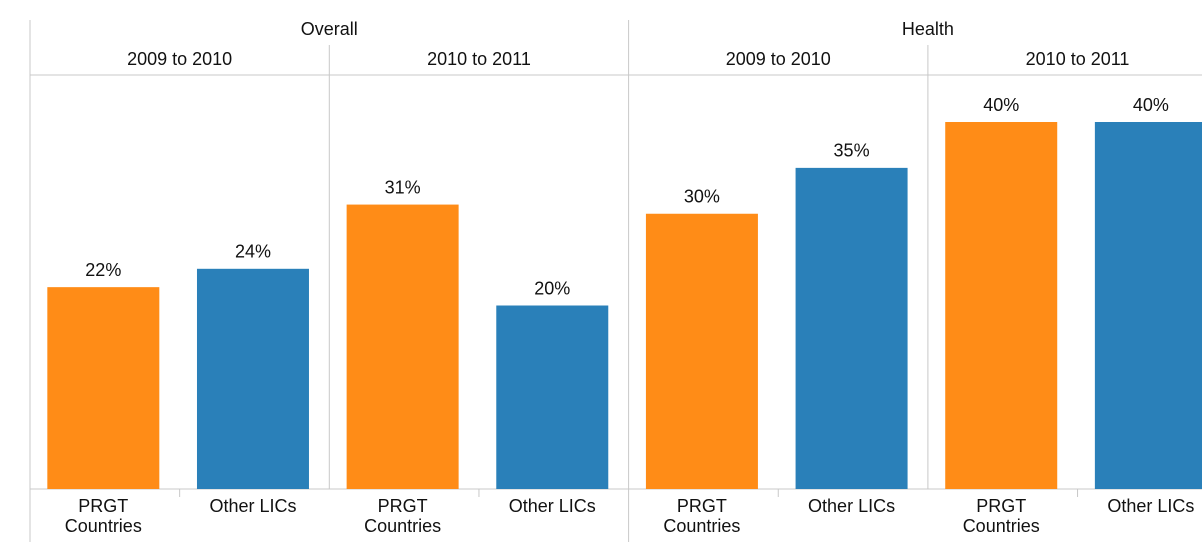 The height and width of the screenshot is (542, 1202). I want to click on value-label: 24%, so click(253, 252).